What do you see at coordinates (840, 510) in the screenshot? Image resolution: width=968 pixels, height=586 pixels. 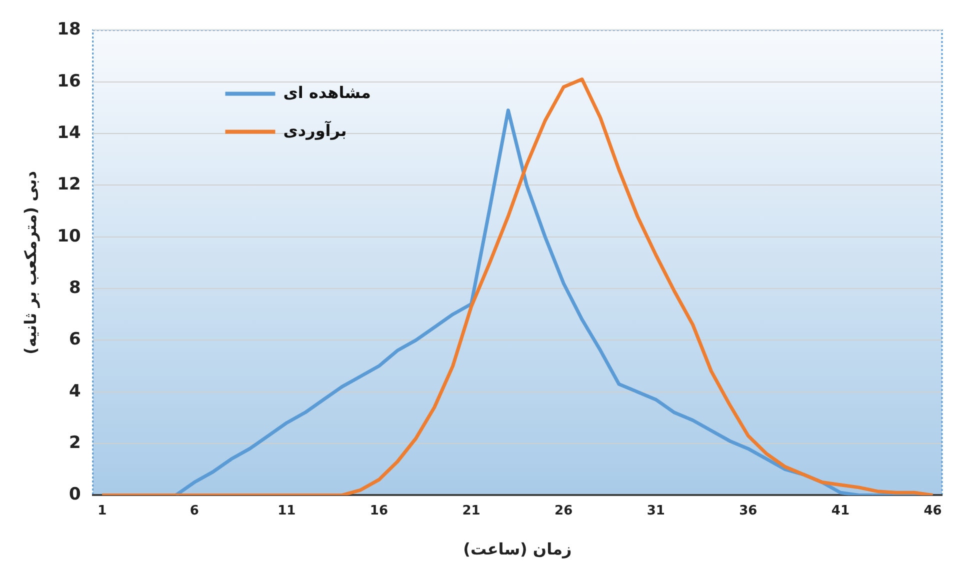 I see `x-tick-label: 41` at bounding box center [840, 510].